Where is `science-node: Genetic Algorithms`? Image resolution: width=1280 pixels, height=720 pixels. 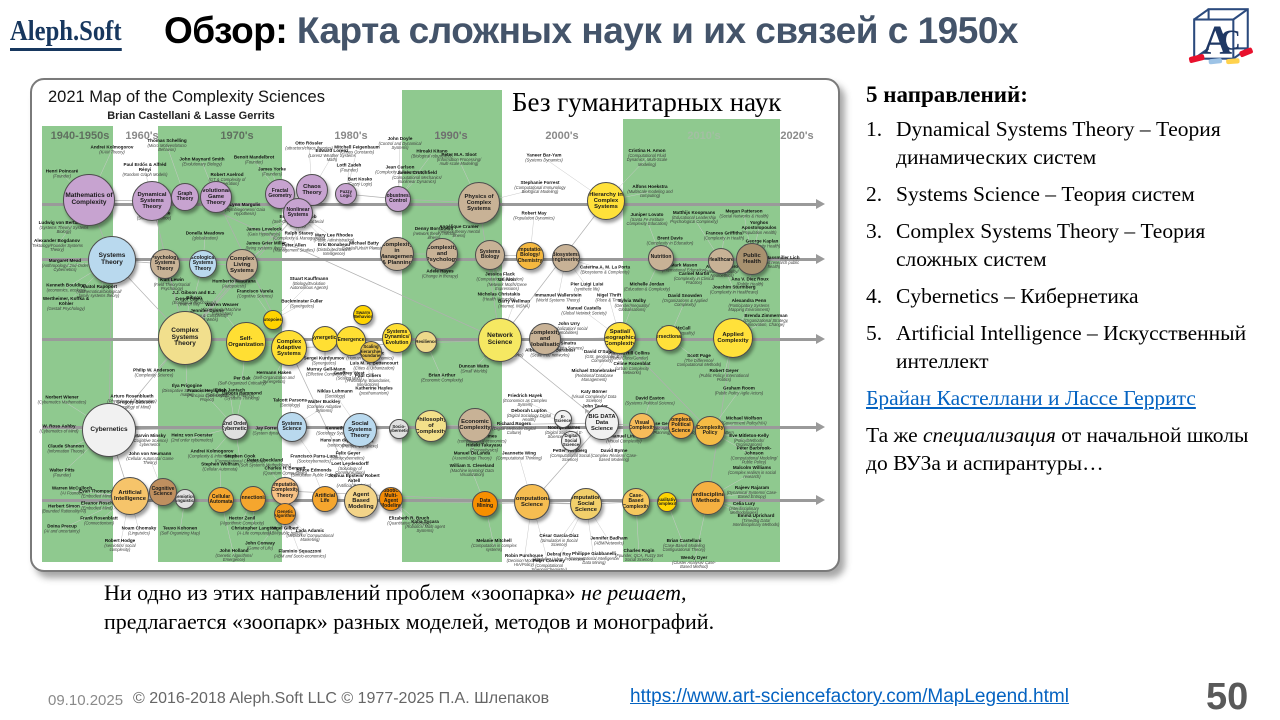 science-node: Genetic Algorithms is located at coordinates (285, 514).